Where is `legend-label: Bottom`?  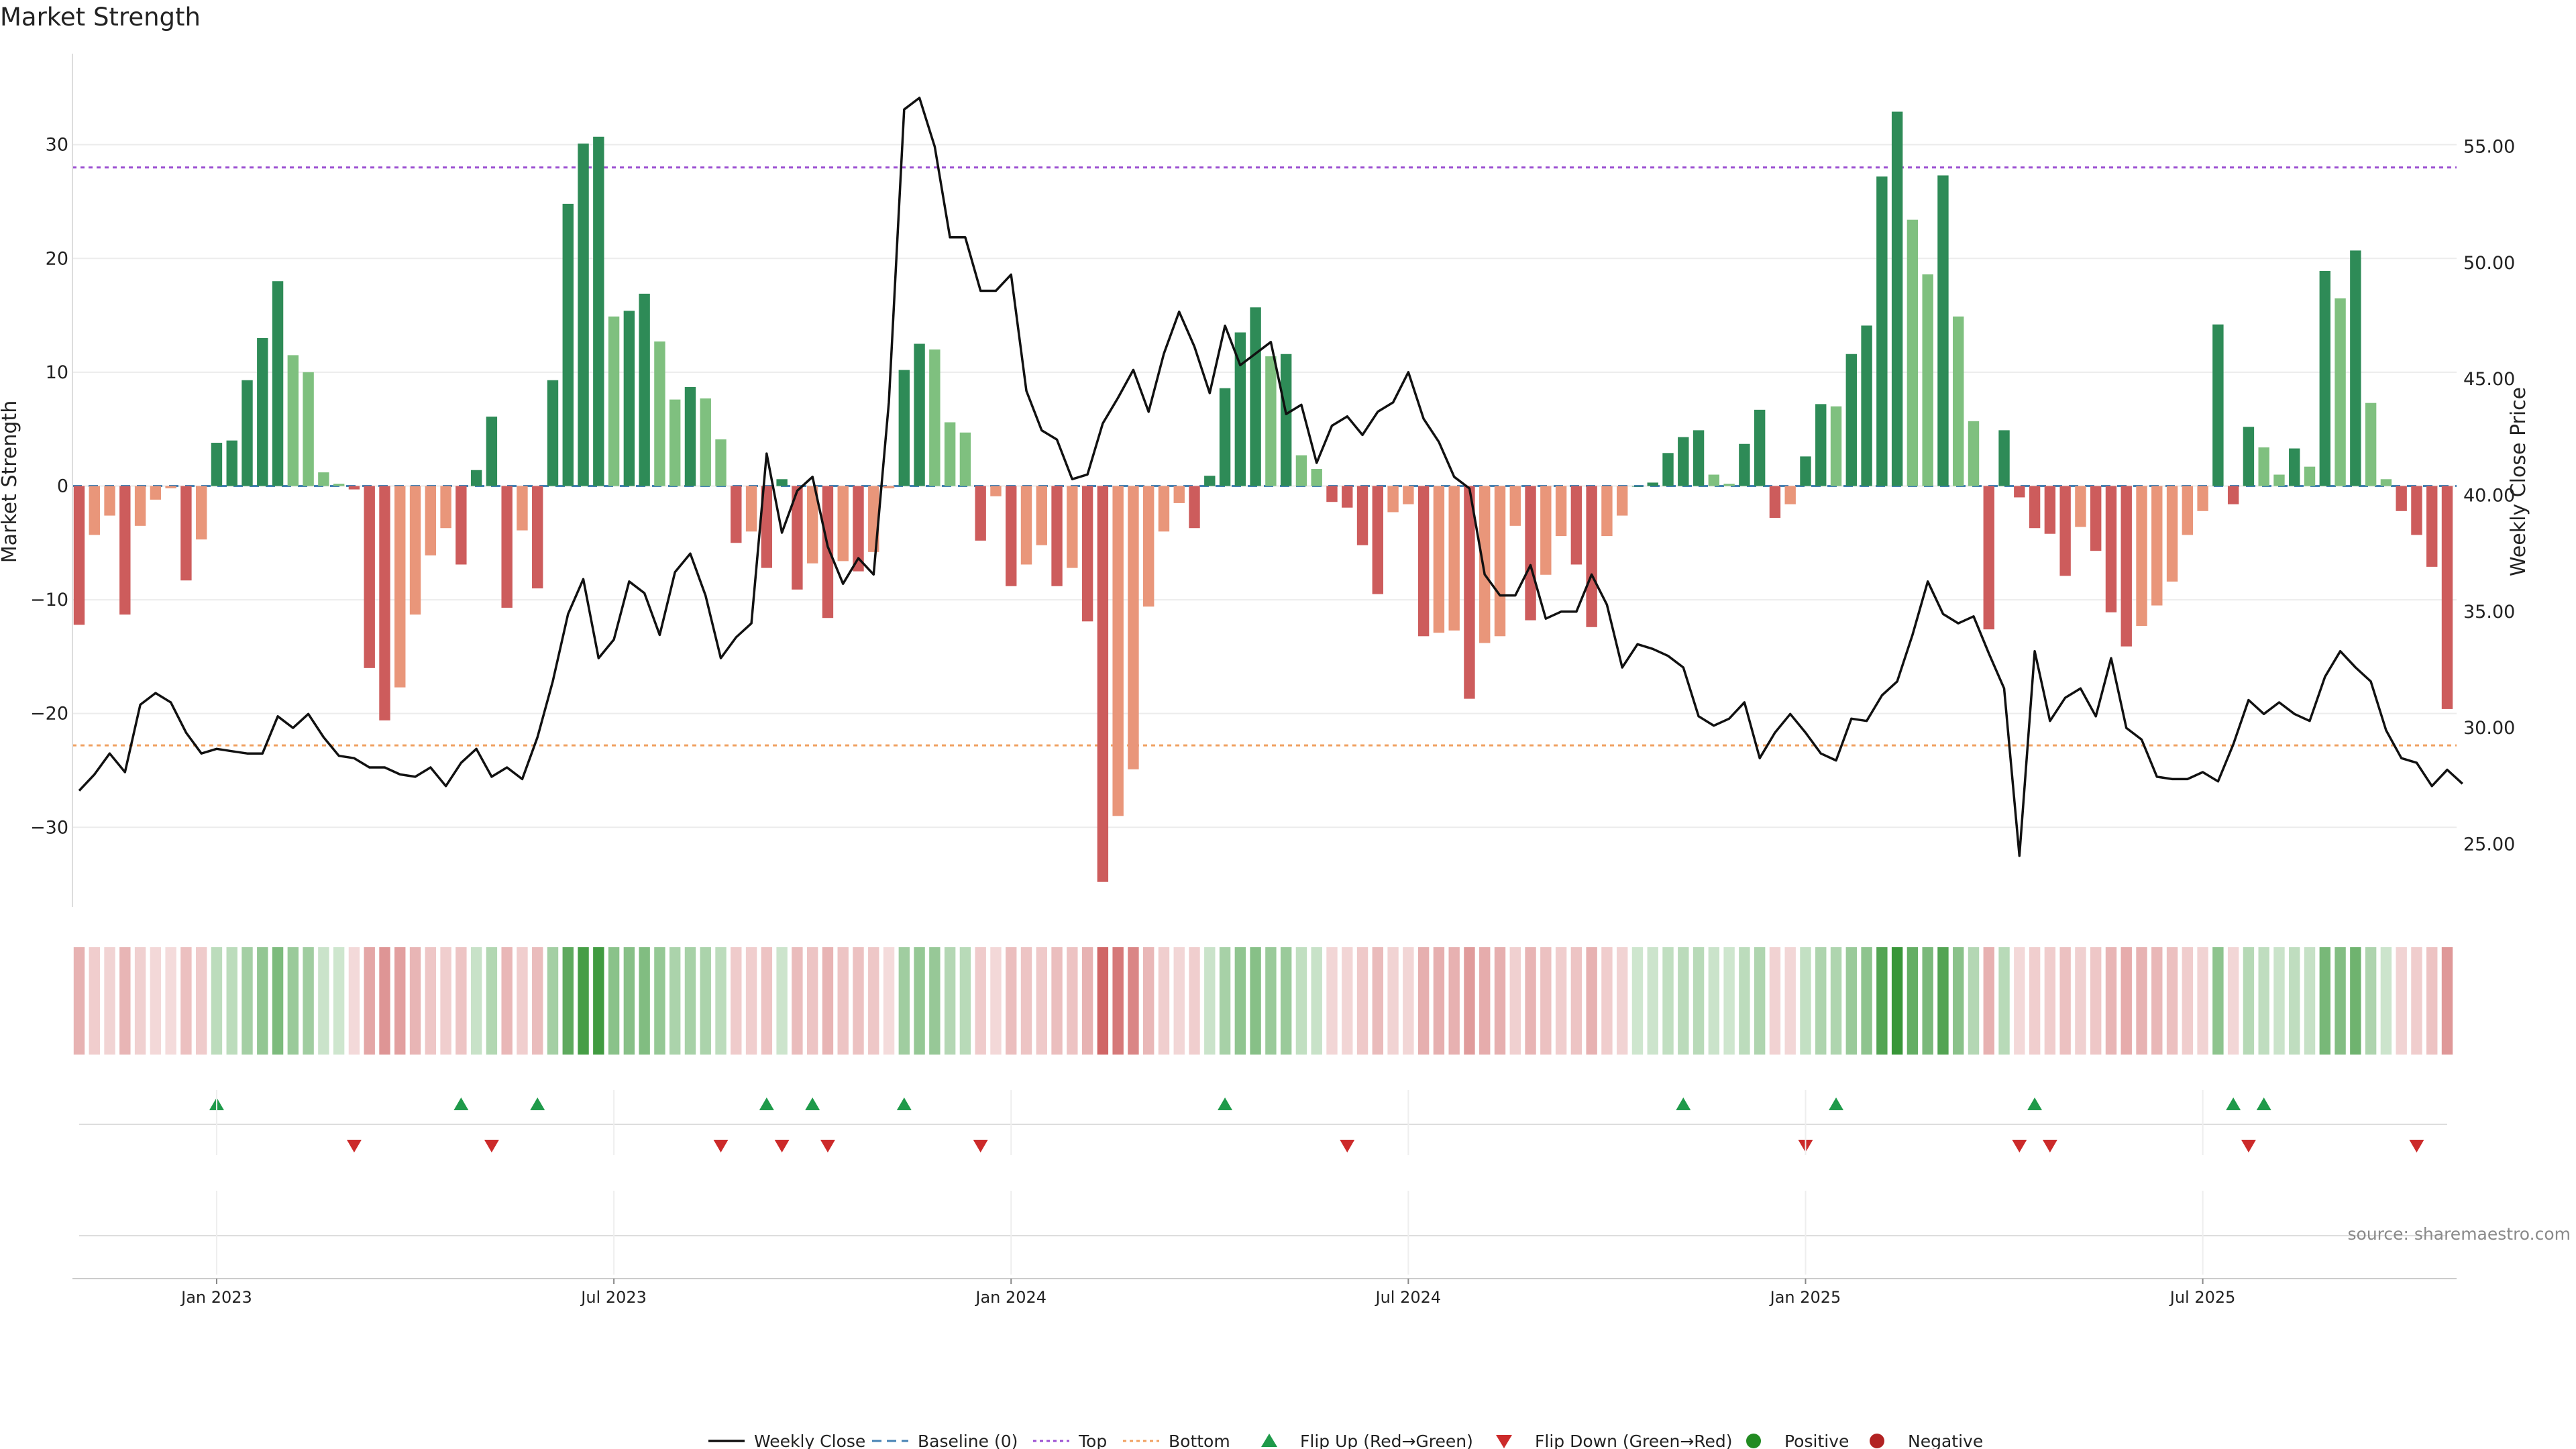 legend-label: Bottom is located at coordinates (1199, 1440).